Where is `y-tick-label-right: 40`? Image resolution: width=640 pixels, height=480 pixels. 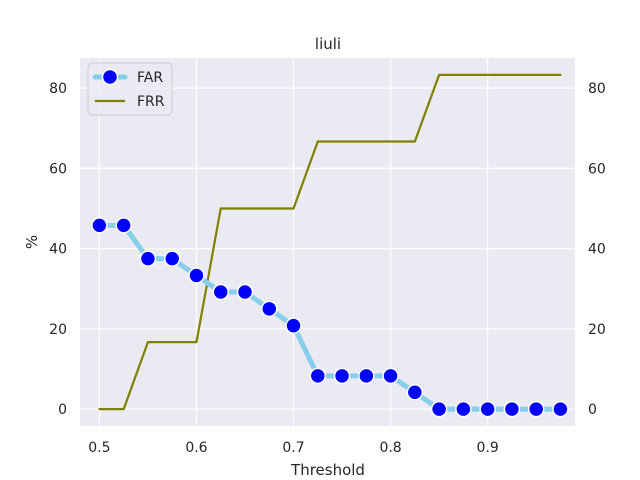
y-tick-label-right: 40 is located at coordinates (597, 250).